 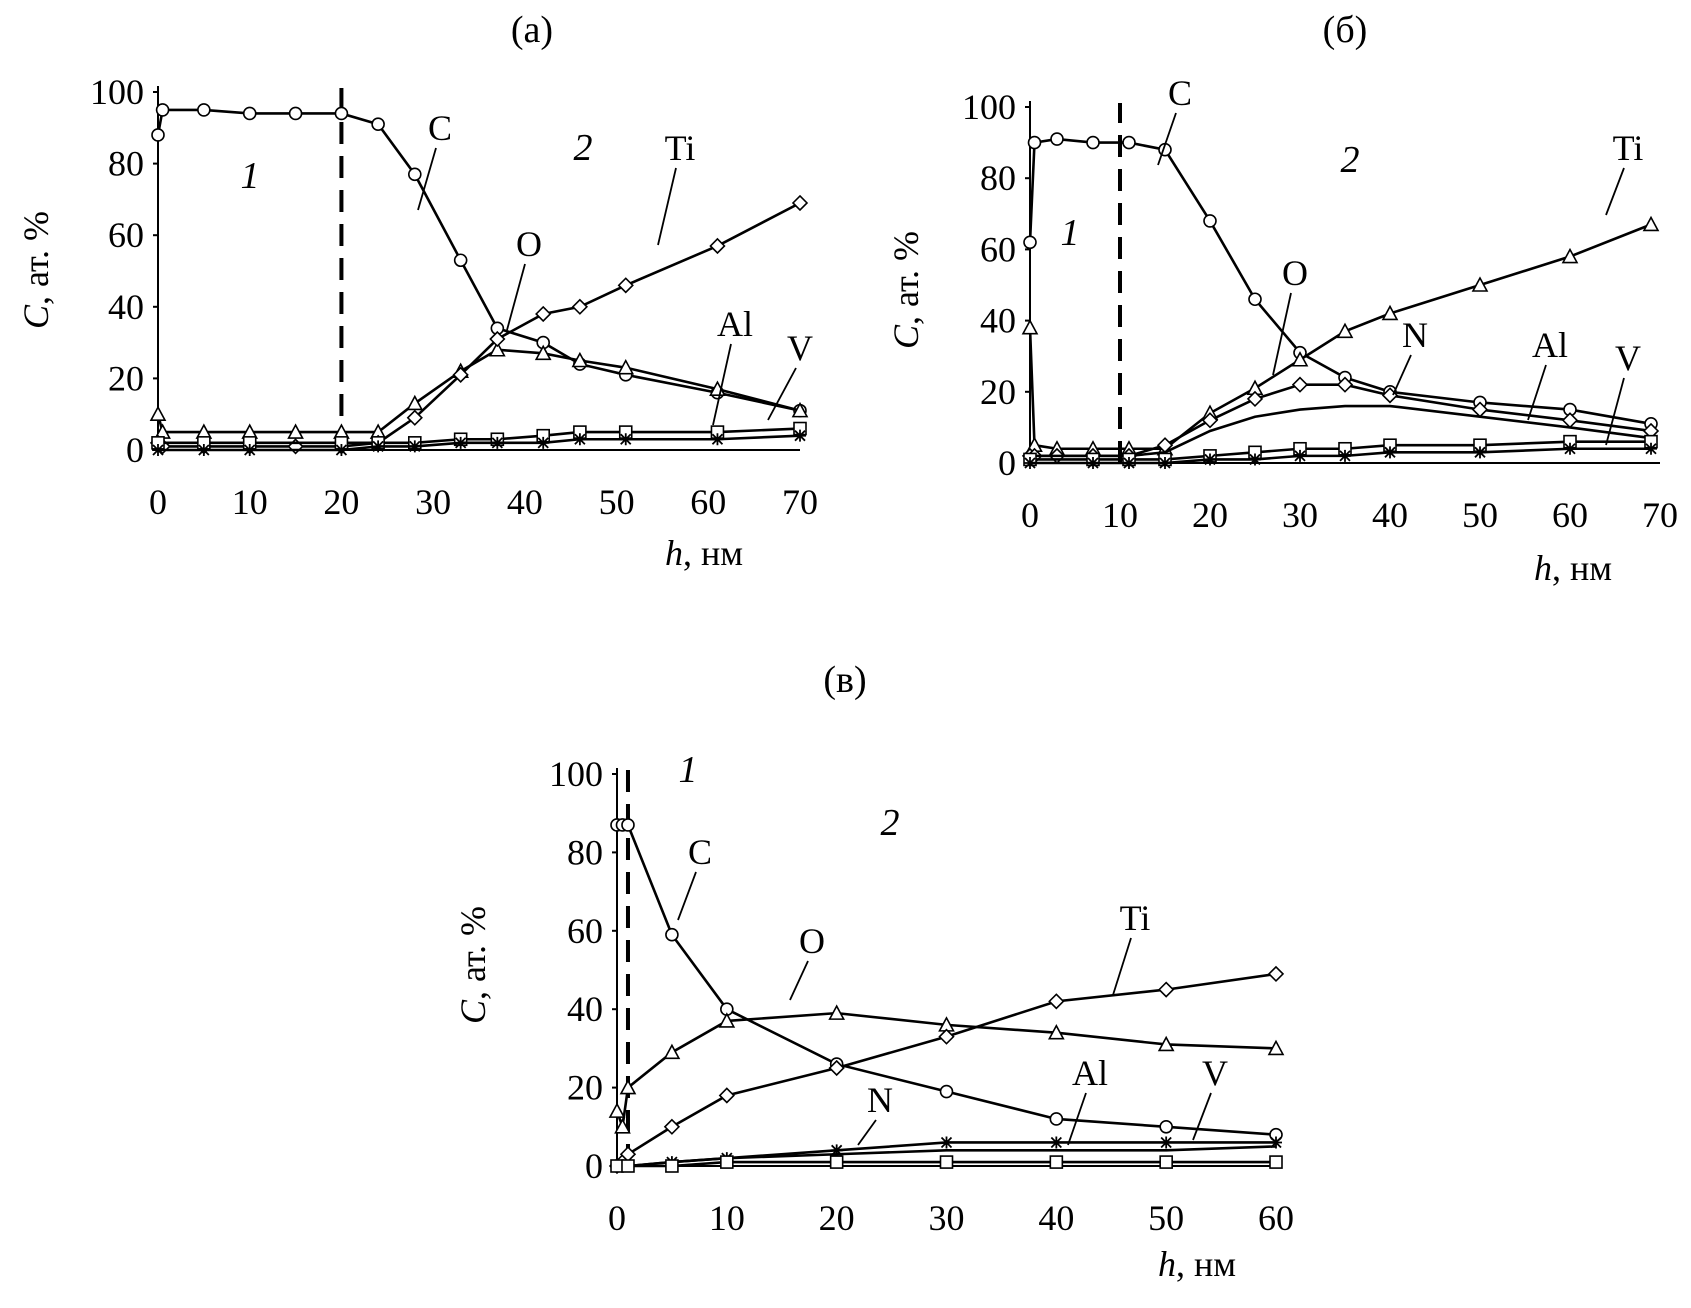 What do you see at coordinates (585, 1009) in the screenshot?
I see `y-tick-label: 40` at bounding box center [585, 1009].